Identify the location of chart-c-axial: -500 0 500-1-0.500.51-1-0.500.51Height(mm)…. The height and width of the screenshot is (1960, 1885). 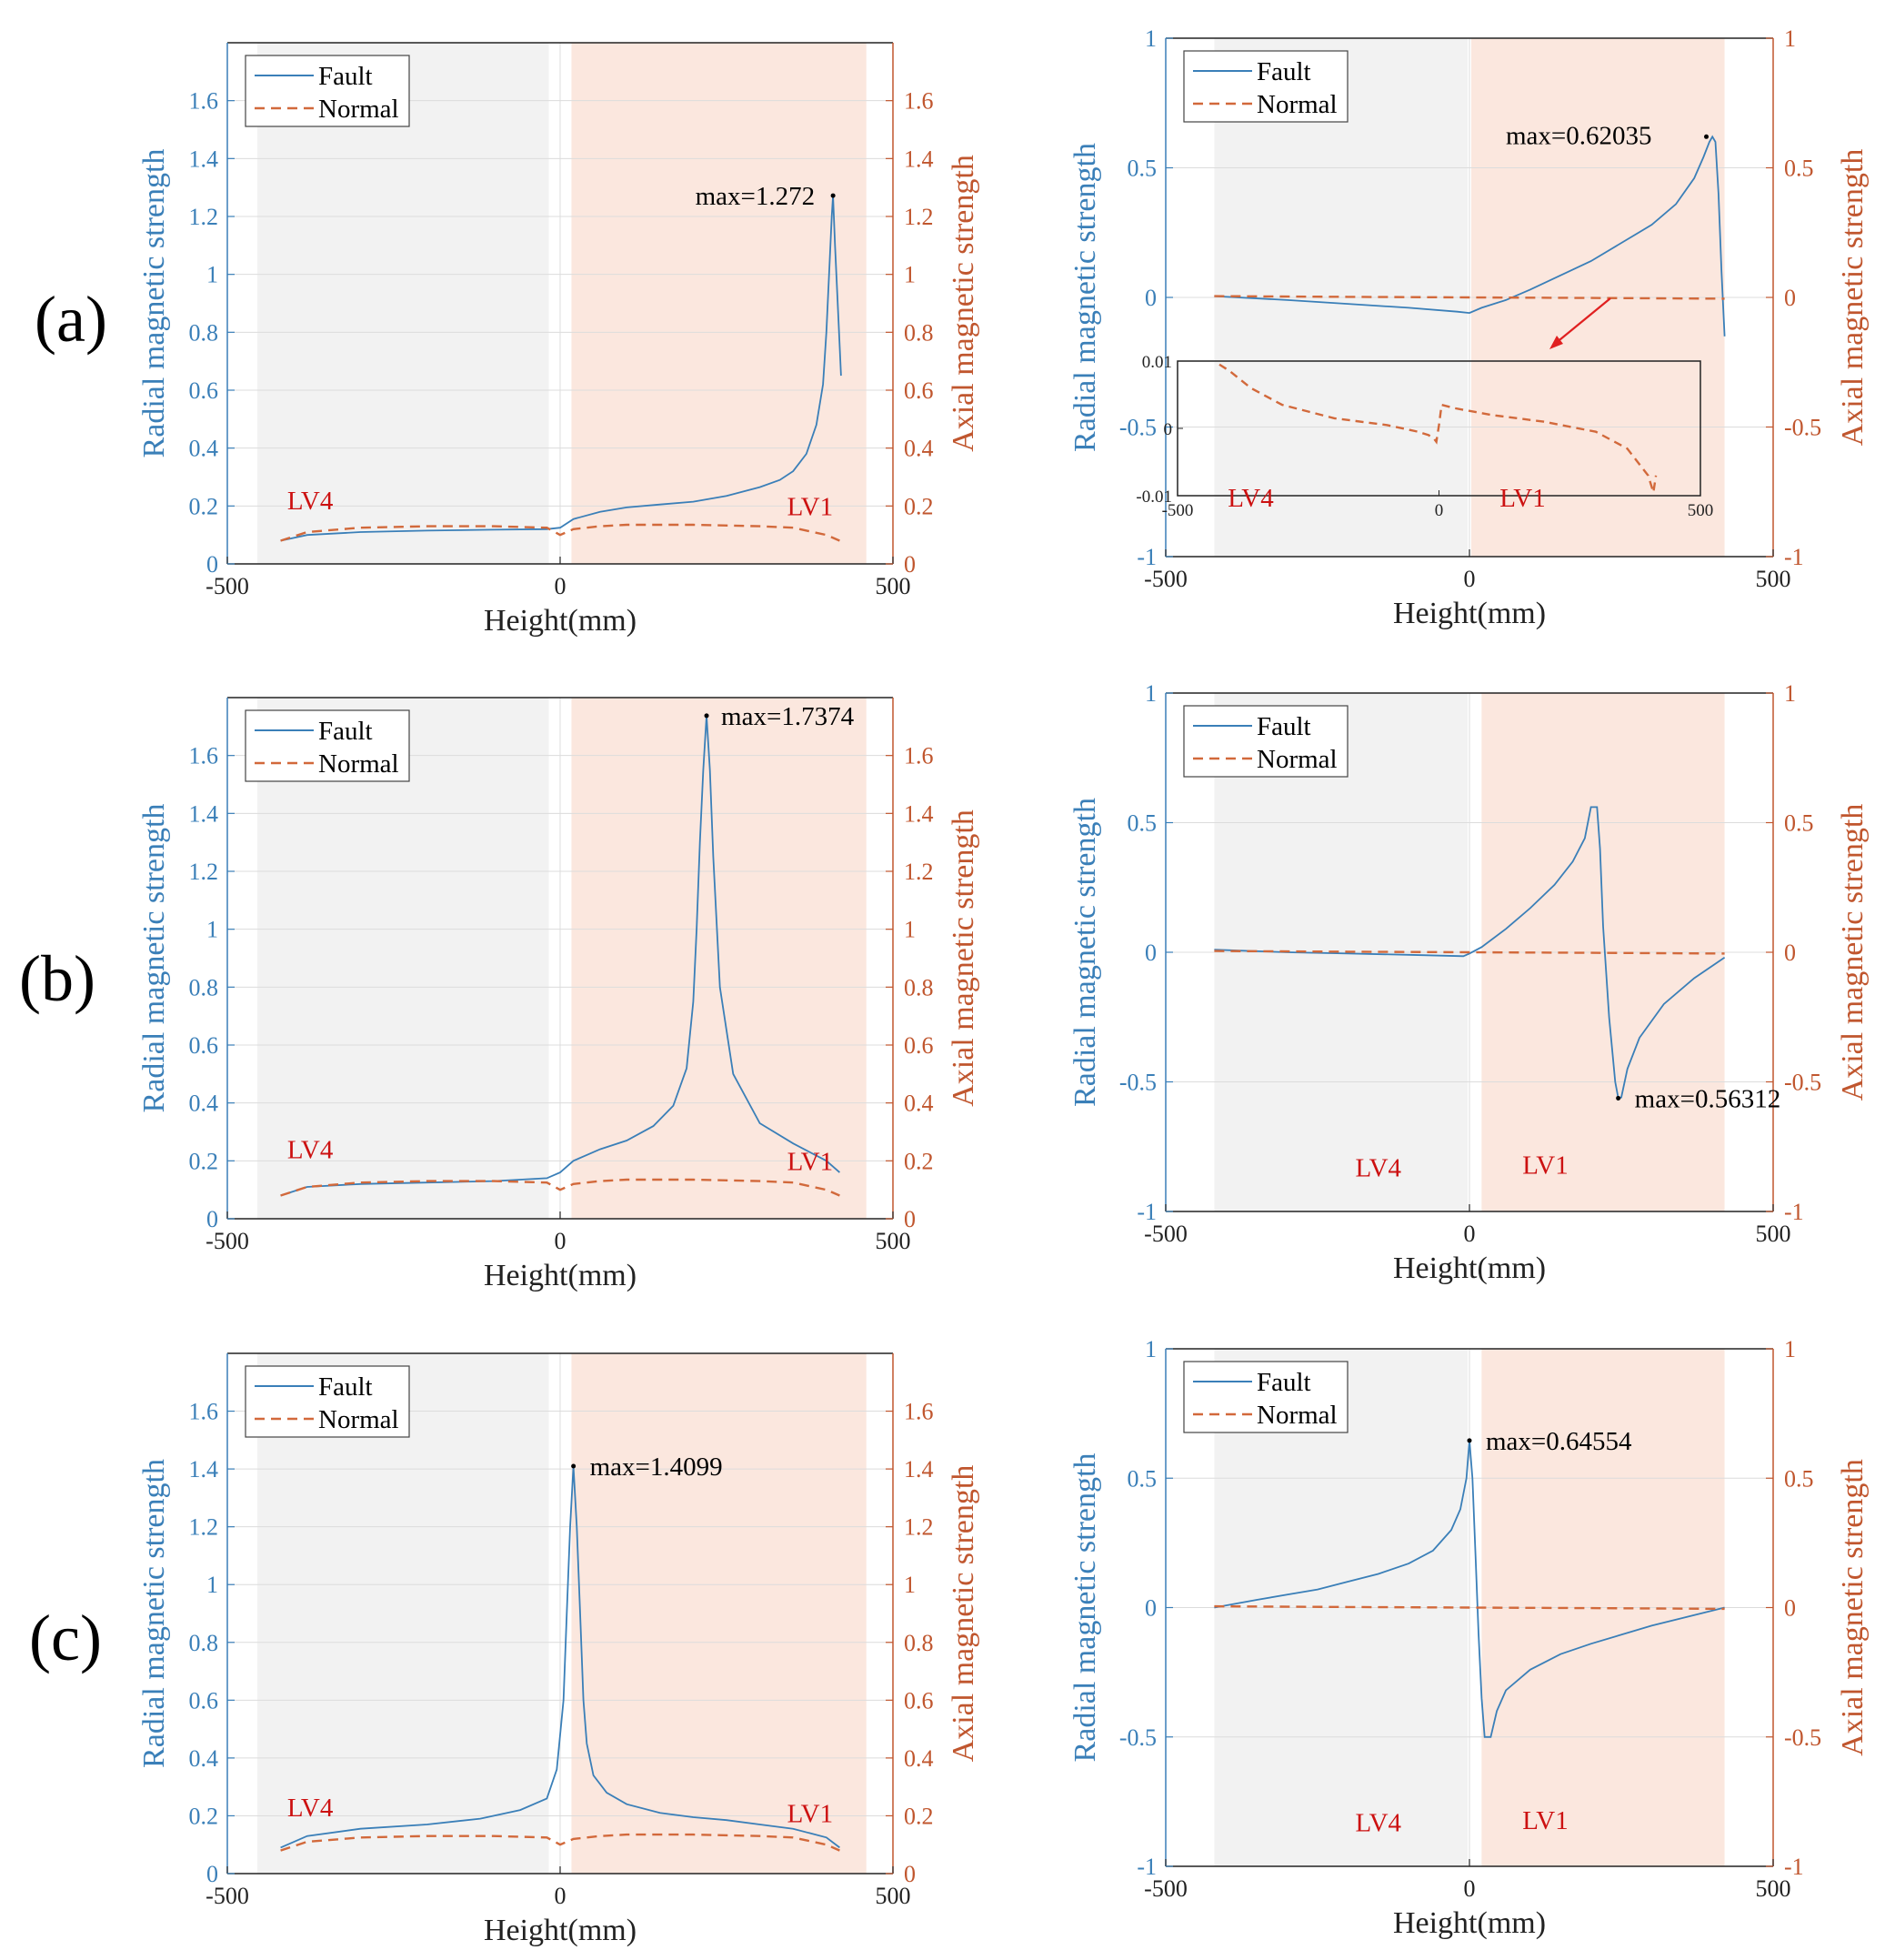
(1469, 1638).